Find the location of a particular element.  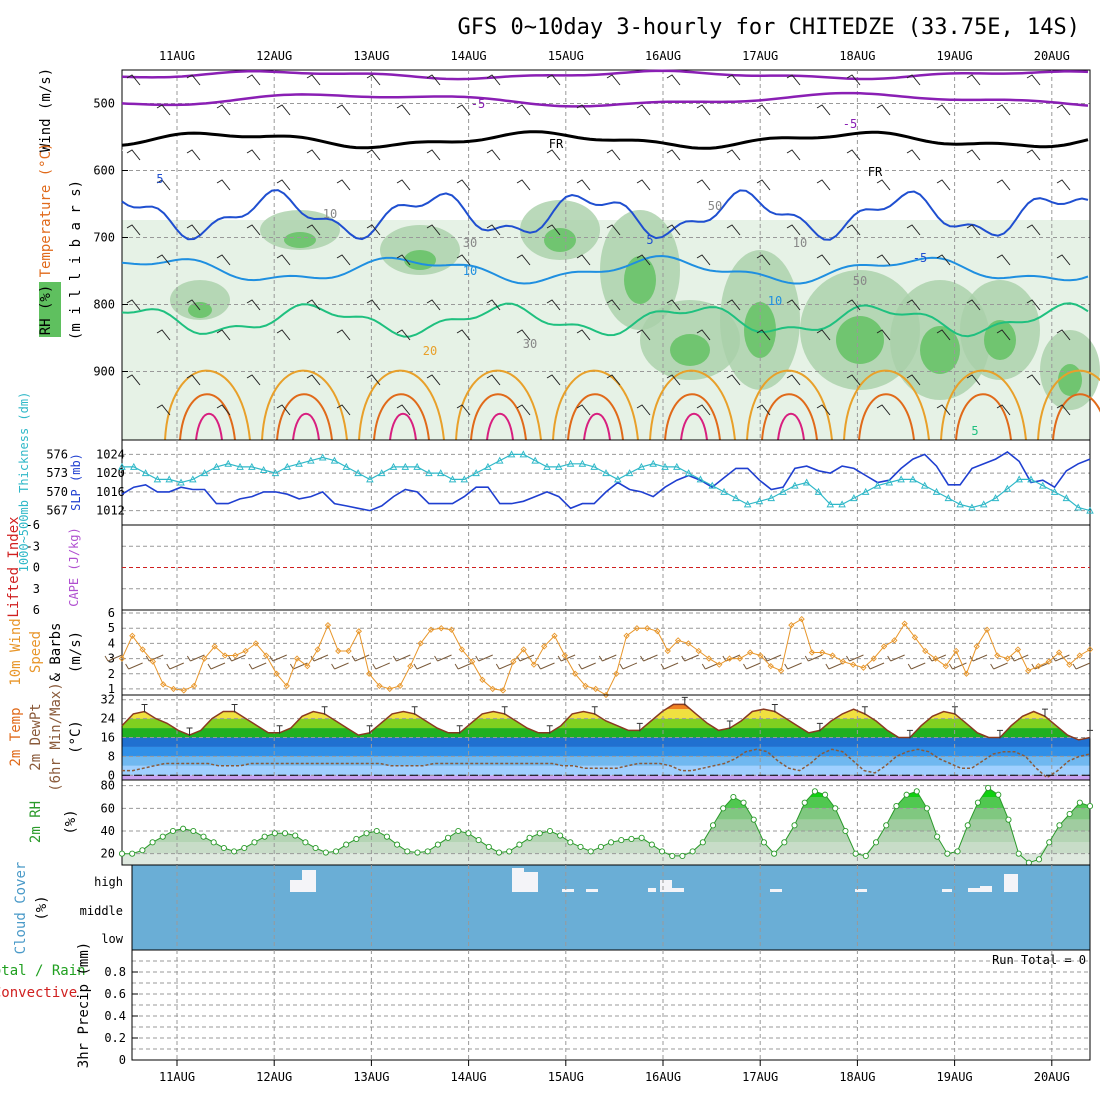

panel-frame is located at coordinates (606, 652).